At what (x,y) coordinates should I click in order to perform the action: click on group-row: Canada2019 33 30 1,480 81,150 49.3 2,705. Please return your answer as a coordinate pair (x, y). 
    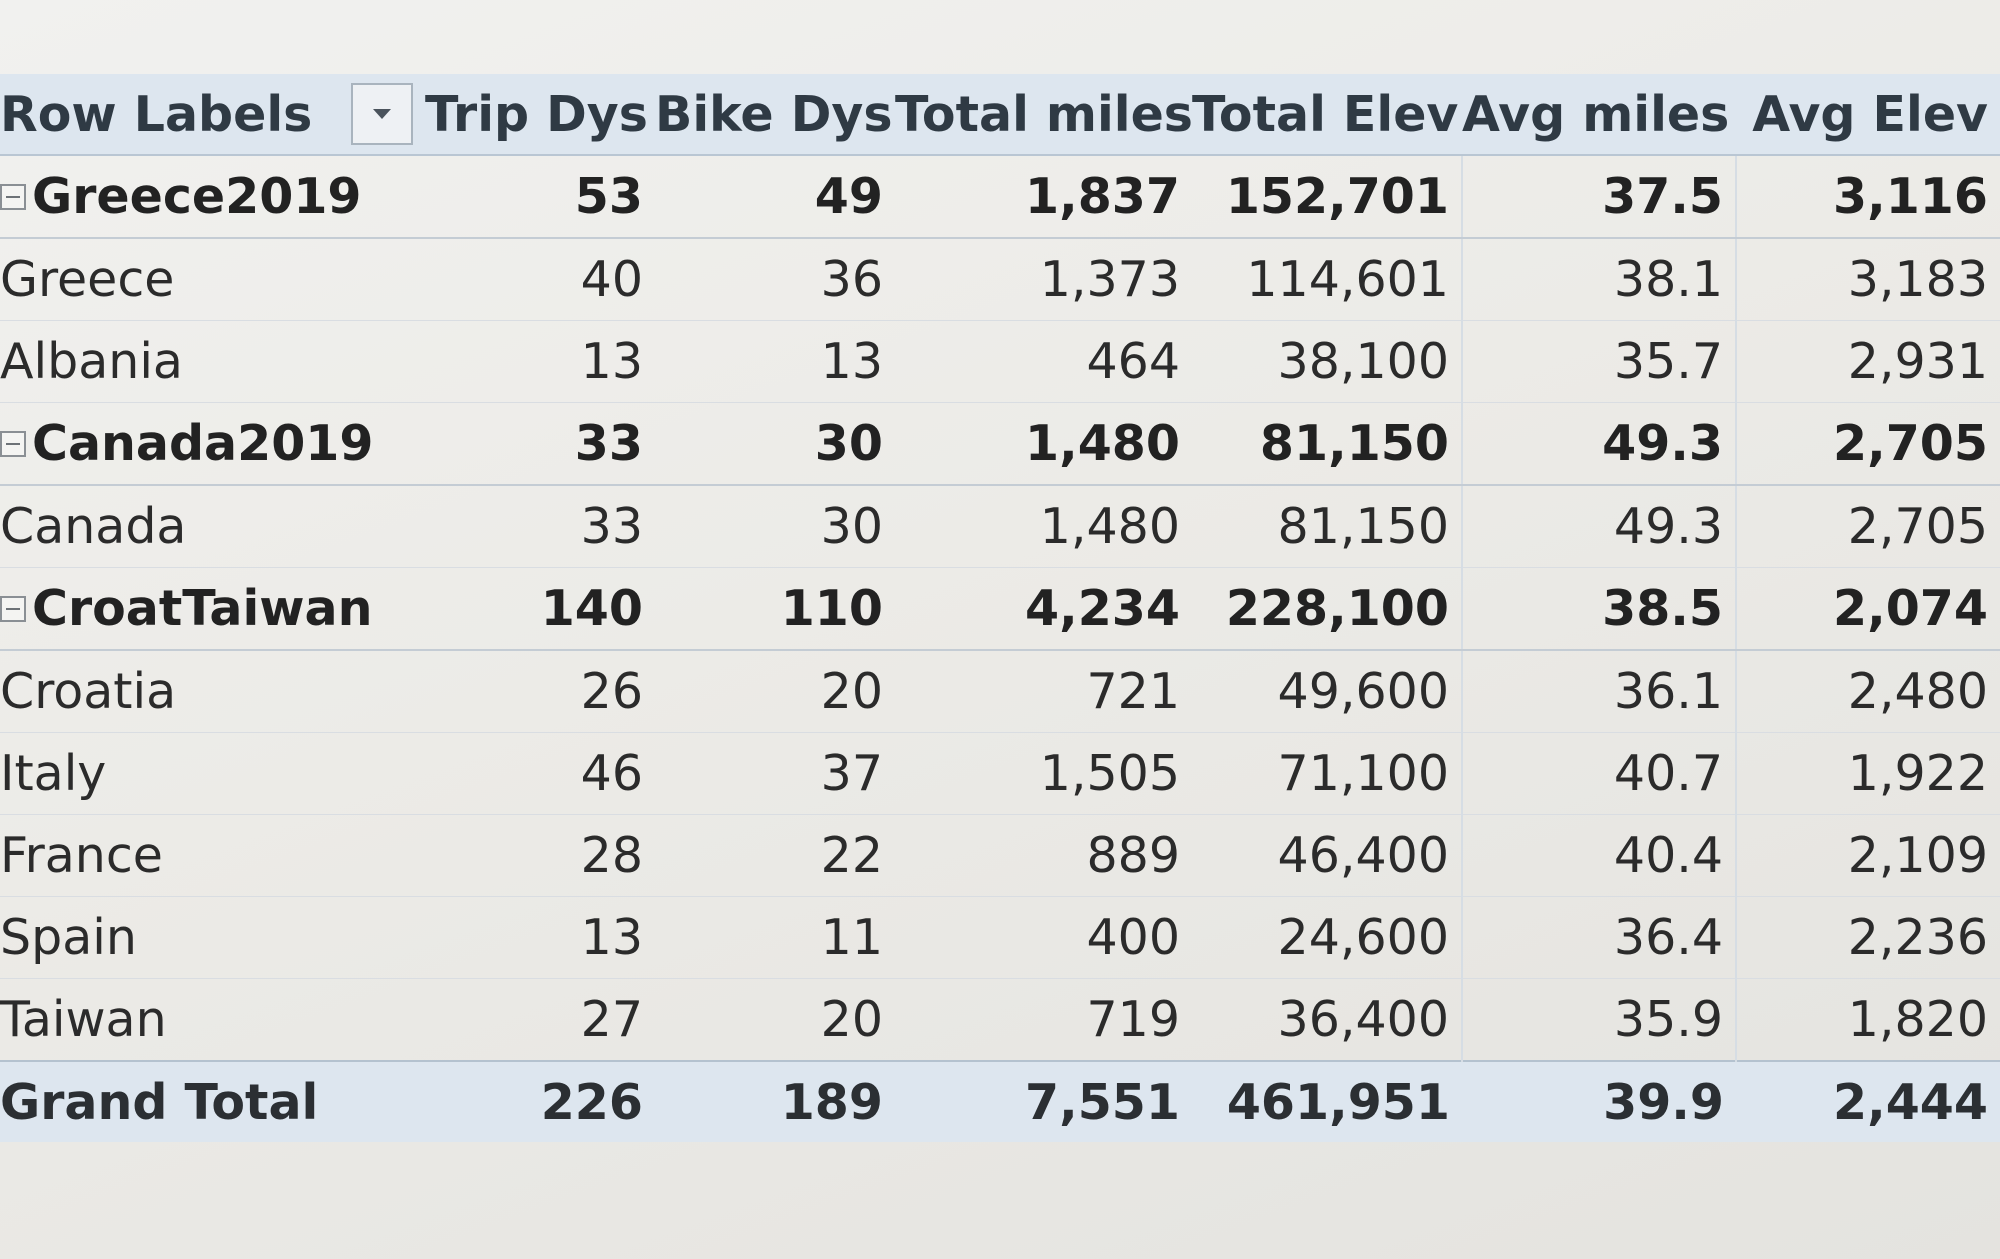
    Looking at the image, I should click on (1000, 444).